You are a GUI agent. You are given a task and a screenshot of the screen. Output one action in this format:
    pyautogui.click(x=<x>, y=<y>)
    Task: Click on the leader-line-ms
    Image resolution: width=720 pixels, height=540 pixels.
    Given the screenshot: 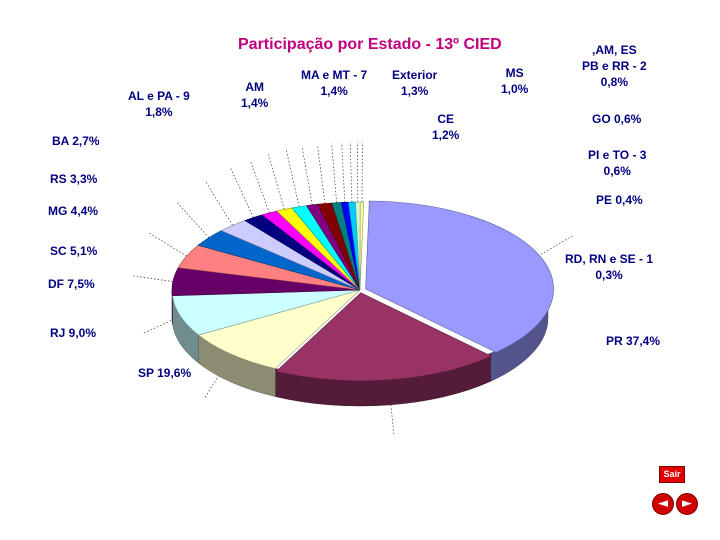 What is the action you would take?
    pyautogui.click(x=307, y=175)
    